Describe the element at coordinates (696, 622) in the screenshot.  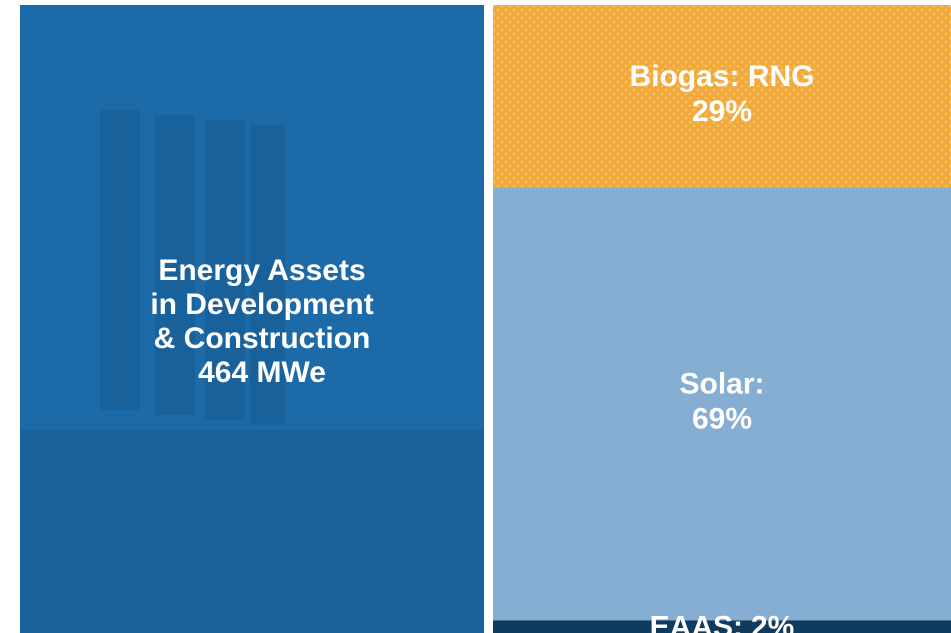
I see `legend-label: EAAS:` at that location.